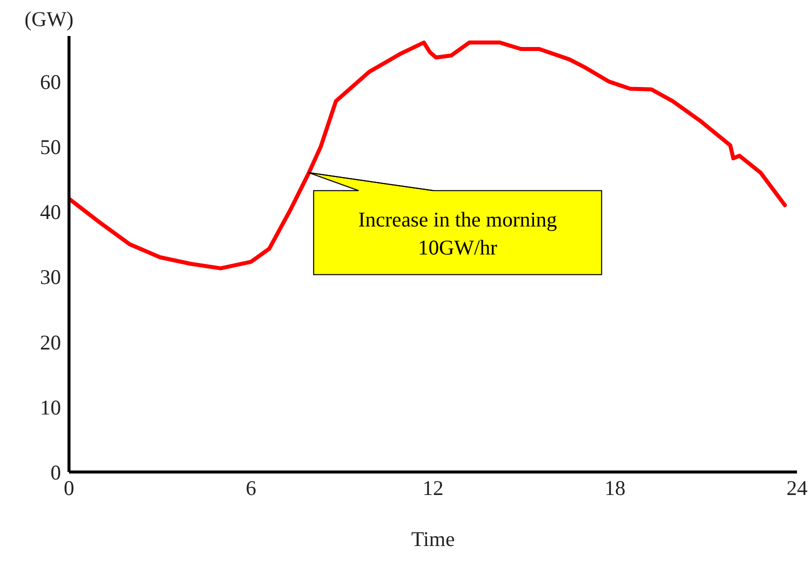 The height and width of the screenshot is (568, 809). I want to click on x-axis-title: Time, so click(433, 539).